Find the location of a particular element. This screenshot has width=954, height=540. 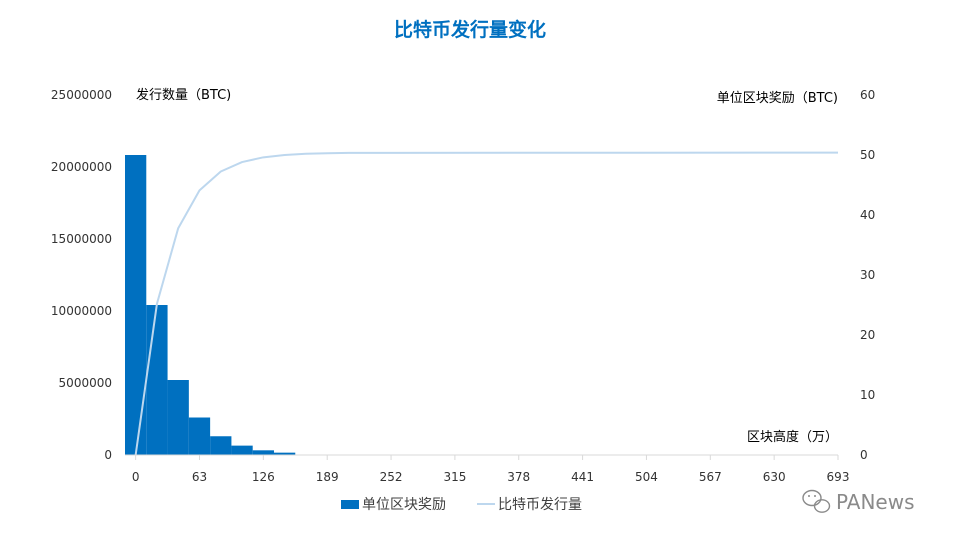

reward-bars is located at coordinates (210, 305).